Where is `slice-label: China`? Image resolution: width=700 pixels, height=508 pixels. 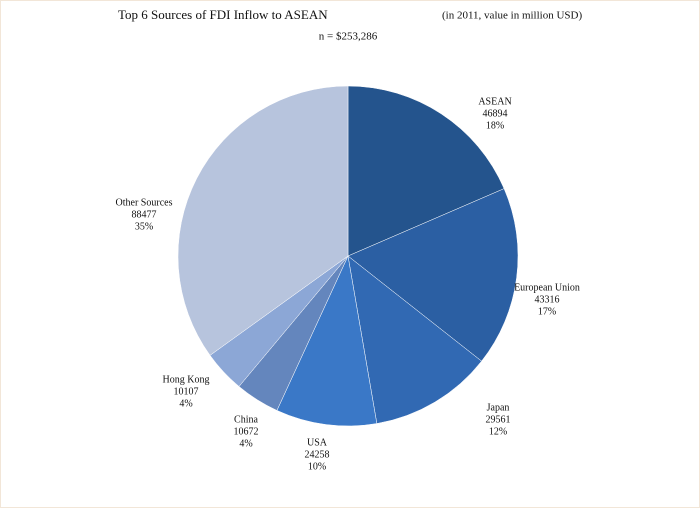
slice-label: China is located at coordinates (246, 419).